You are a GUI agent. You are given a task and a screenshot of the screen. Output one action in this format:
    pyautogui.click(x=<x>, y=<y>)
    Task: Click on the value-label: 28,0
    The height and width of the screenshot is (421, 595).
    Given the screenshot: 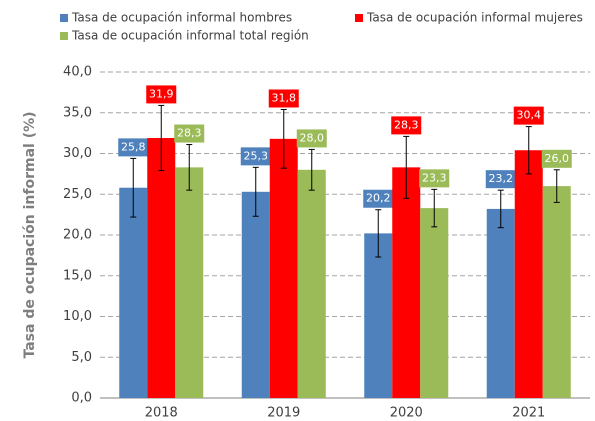 What is the action you would take?
    pyautogui.click(x=312, y=137)
    